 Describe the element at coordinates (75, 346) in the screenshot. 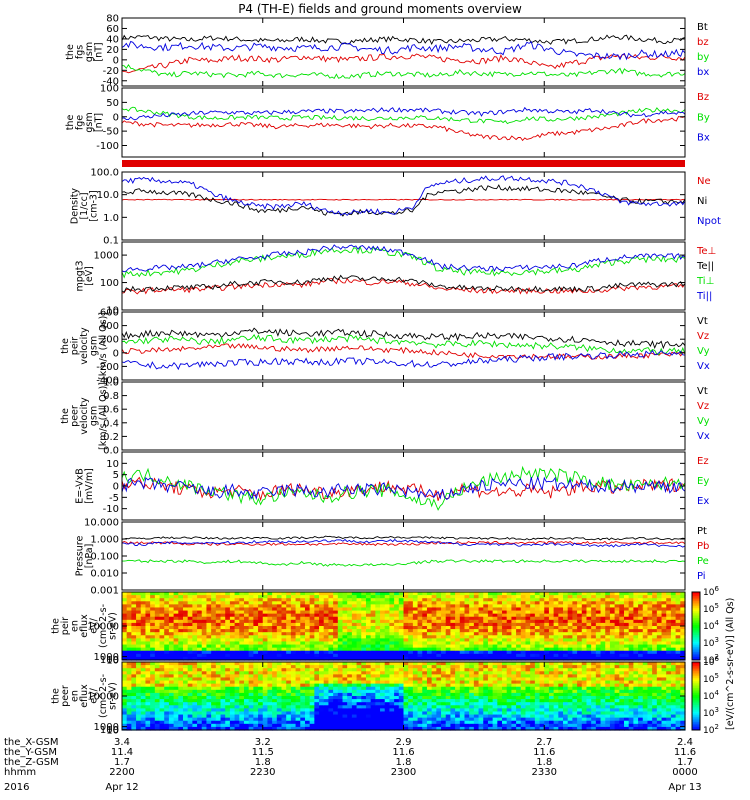

I see `y-label-line: peir` at that location.